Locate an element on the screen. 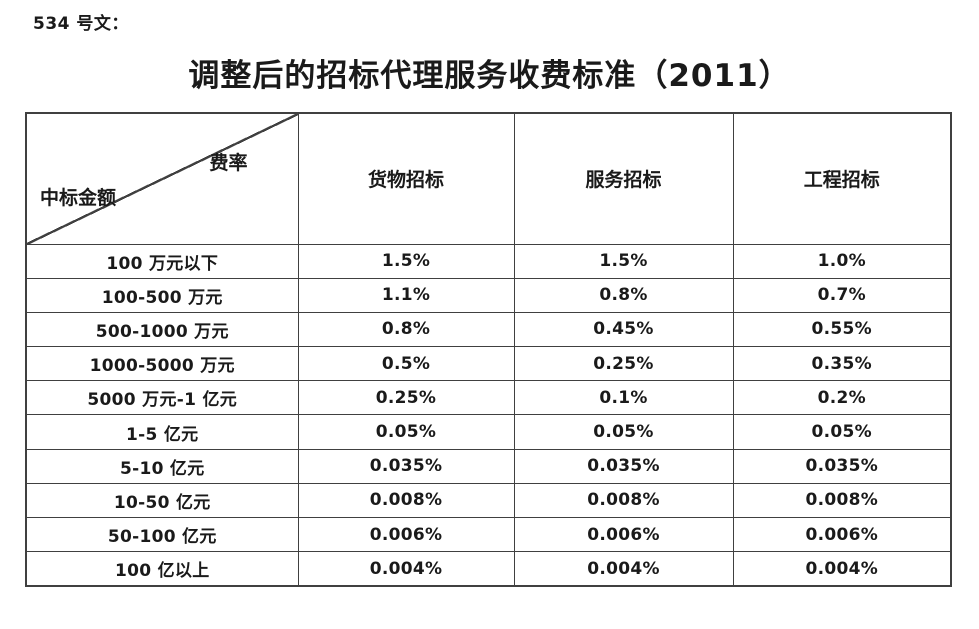 Image resolution: width=979 pixels, height=629 pixels. engineering-rate-cell: 0.004% is located at coordinates (842, 569).